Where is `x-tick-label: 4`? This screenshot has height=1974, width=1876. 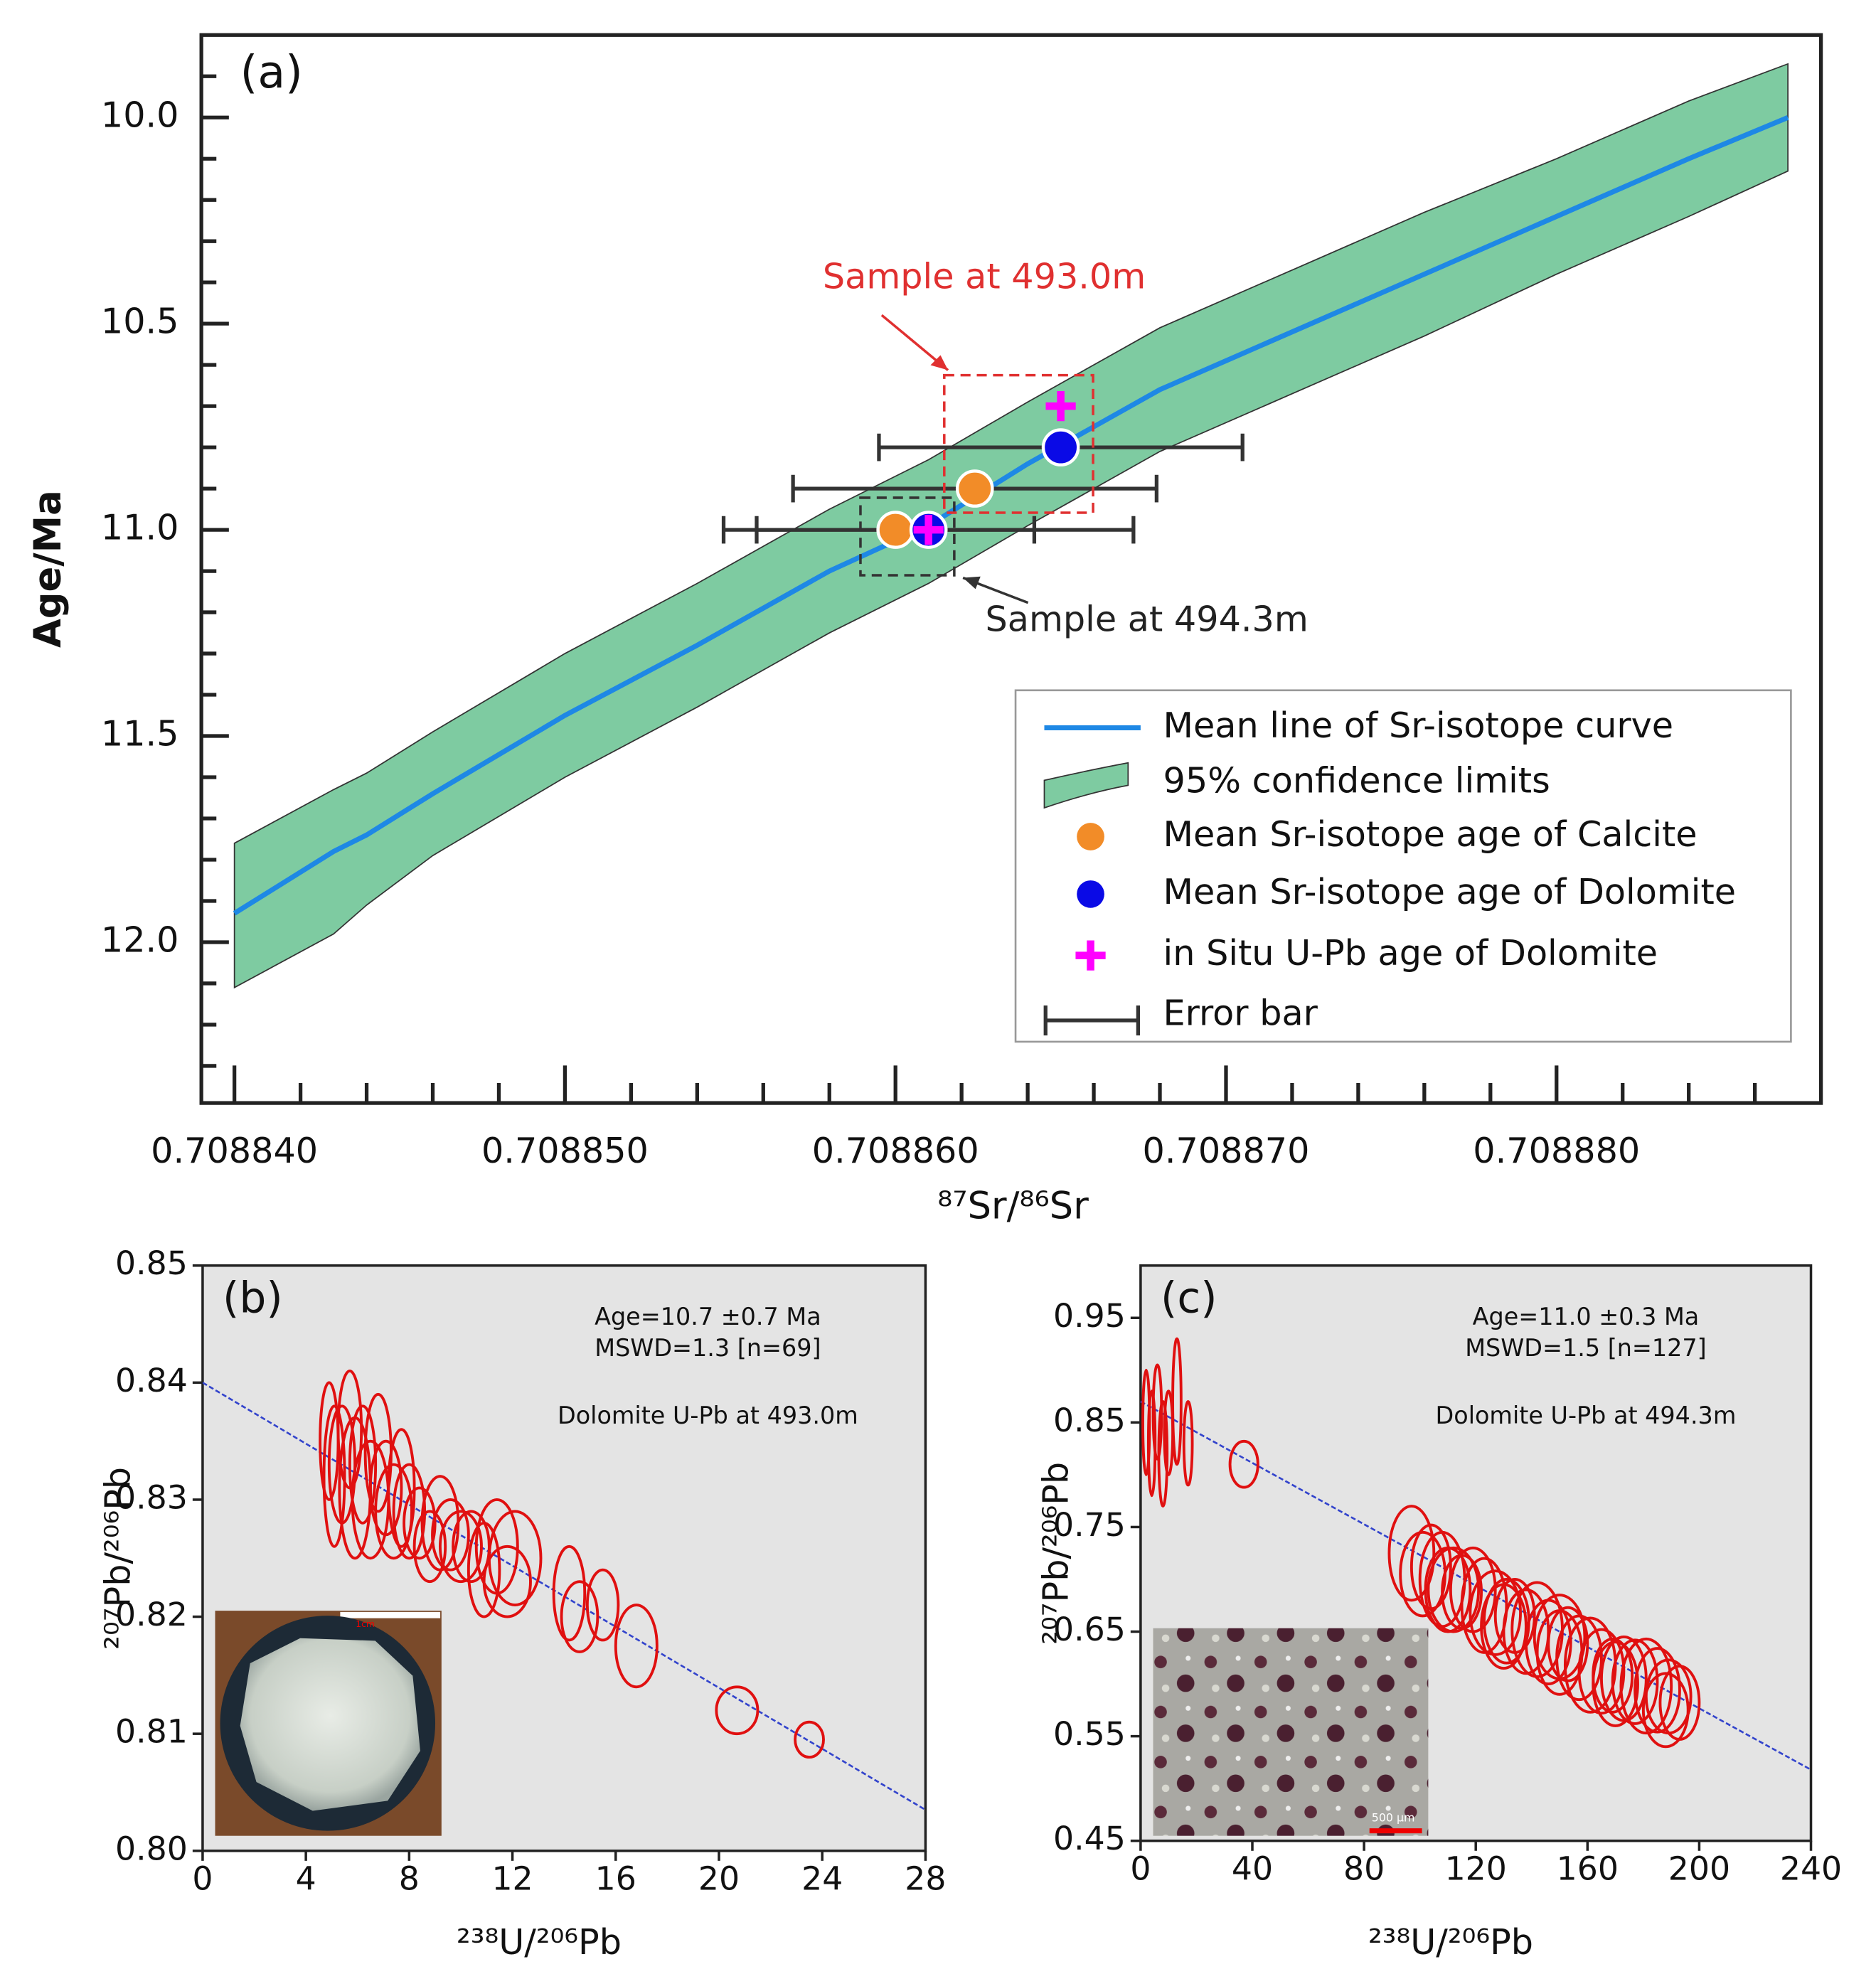 x-tick-label: 4 is located at coordinates (306, 1878).